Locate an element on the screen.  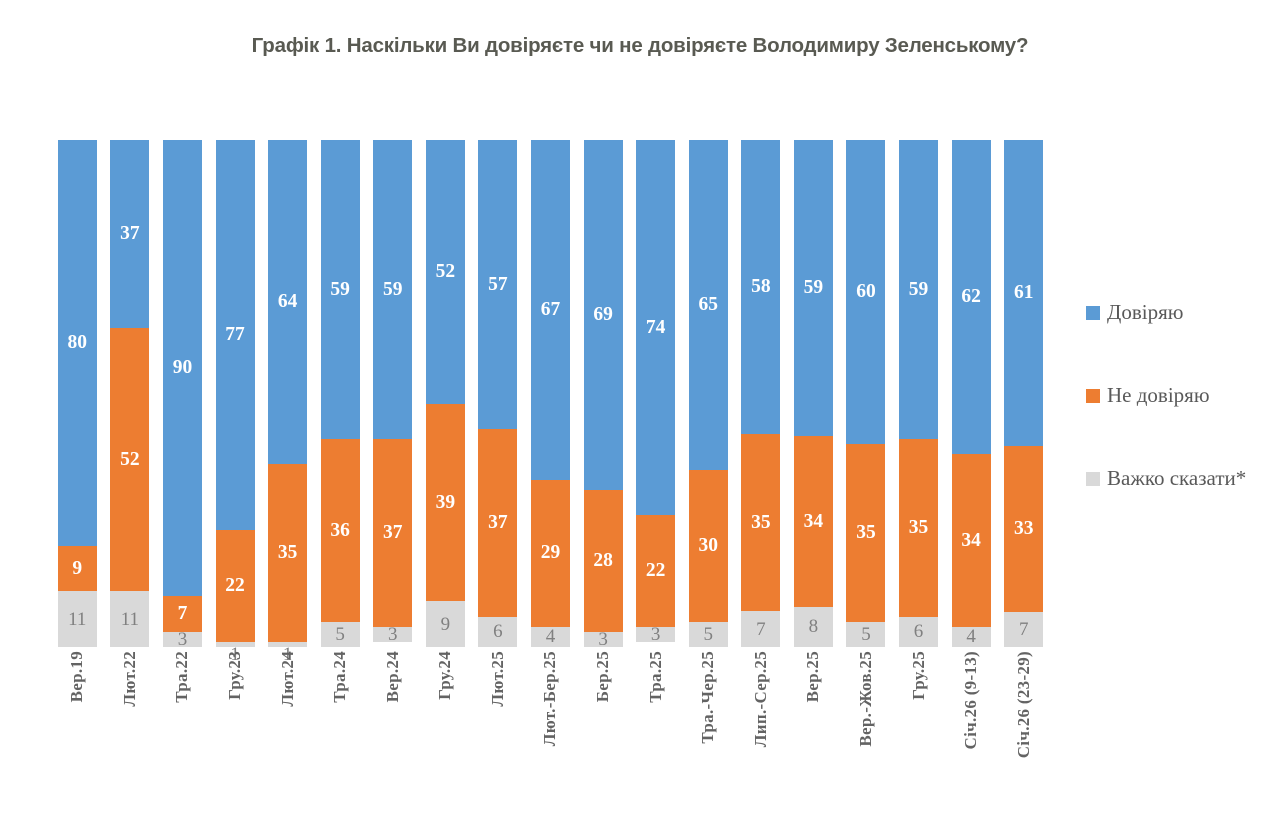
x-axis-tick-text: Січ.26 (23-29) is located at coordinates (1023, 705).